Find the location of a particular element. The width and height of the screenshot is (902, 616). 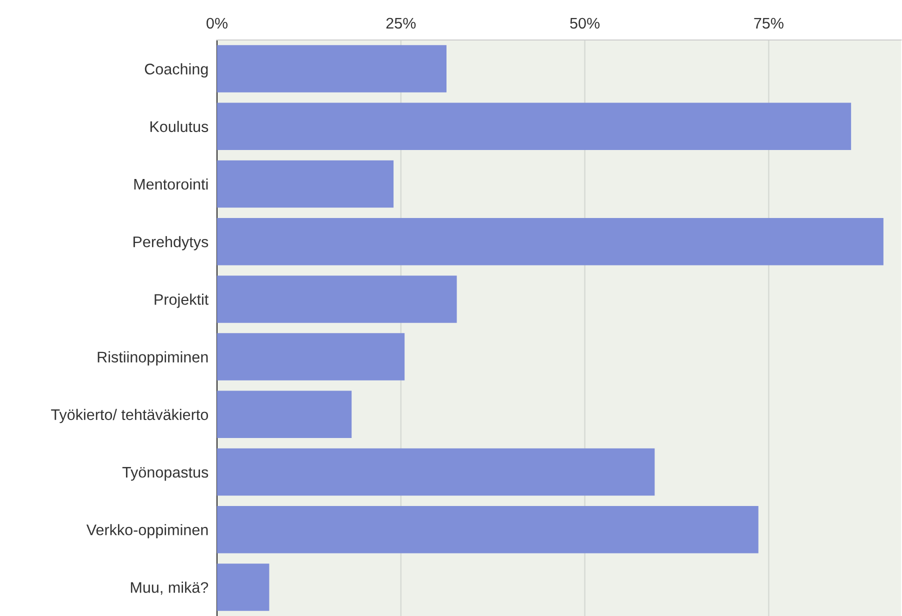

y-tick-label: Verkko-oppiminen is located at coordinates (147, 531).